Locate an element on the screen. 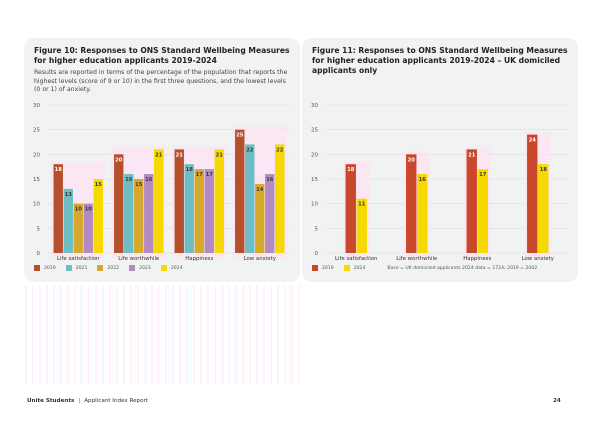  bar-2022-life-satisfaction is located at coordinates (78, 228).